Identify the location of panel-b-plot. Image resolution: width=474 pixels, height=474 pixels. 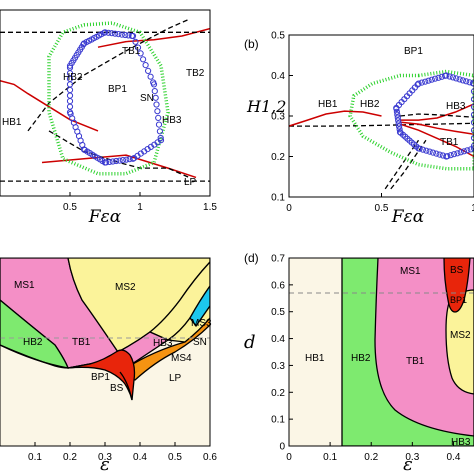
(381, 129).